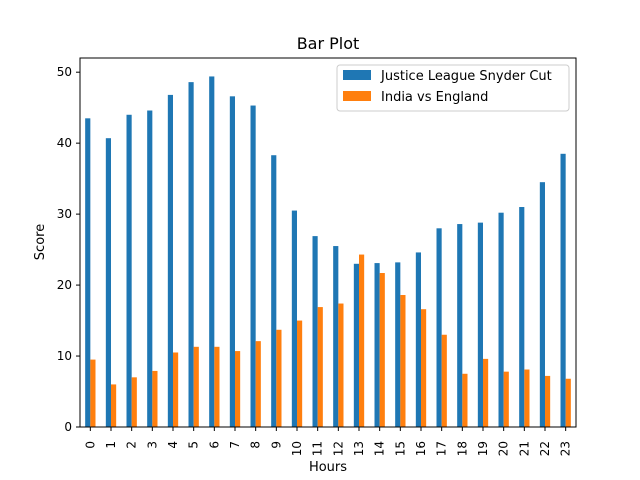 The height and width of the screenshot is (480, 640). I want to click on x-tick-label: 10, so click(297, 448).